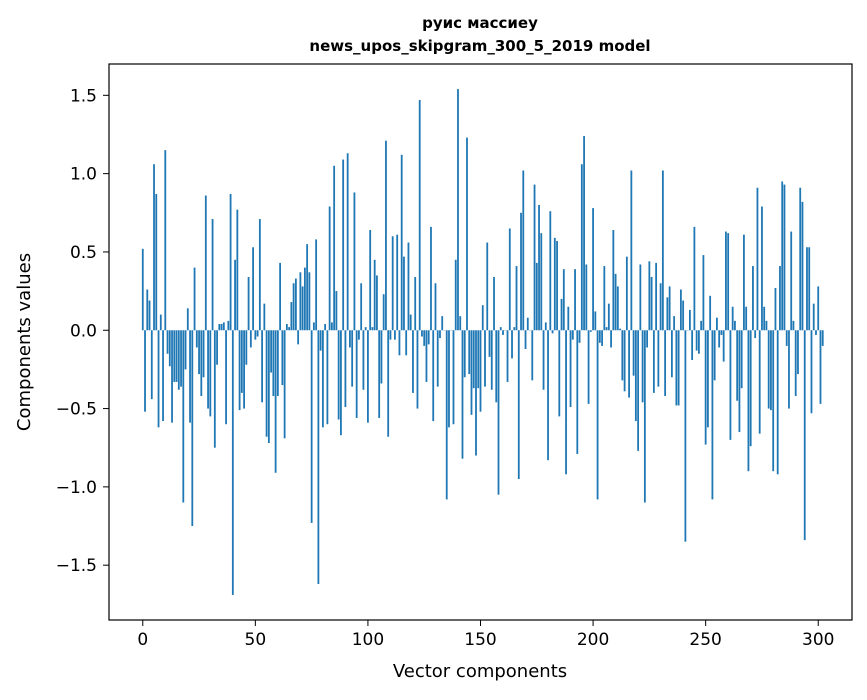  Describe the element at coordinates (480, 640) in the screenshot. I see `x-tick-label: 150` at that location.